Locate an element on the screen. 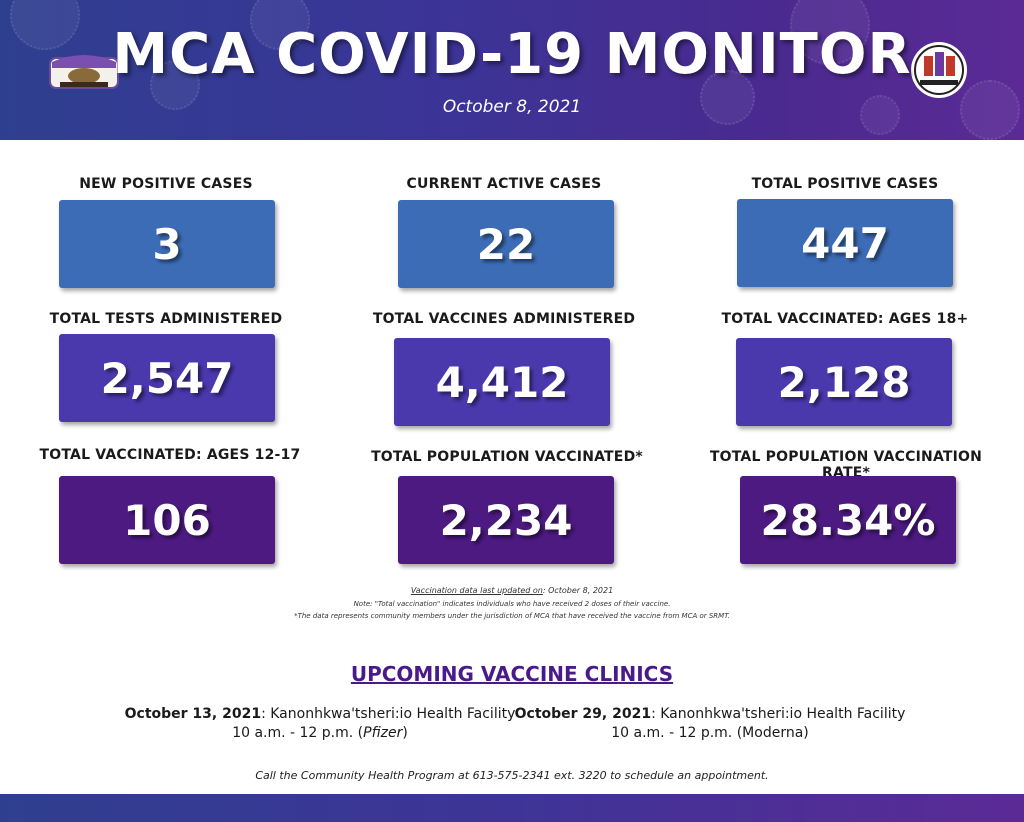  stat-value-vaccination-rate: 28.34% is located at coordinates (848, 520).